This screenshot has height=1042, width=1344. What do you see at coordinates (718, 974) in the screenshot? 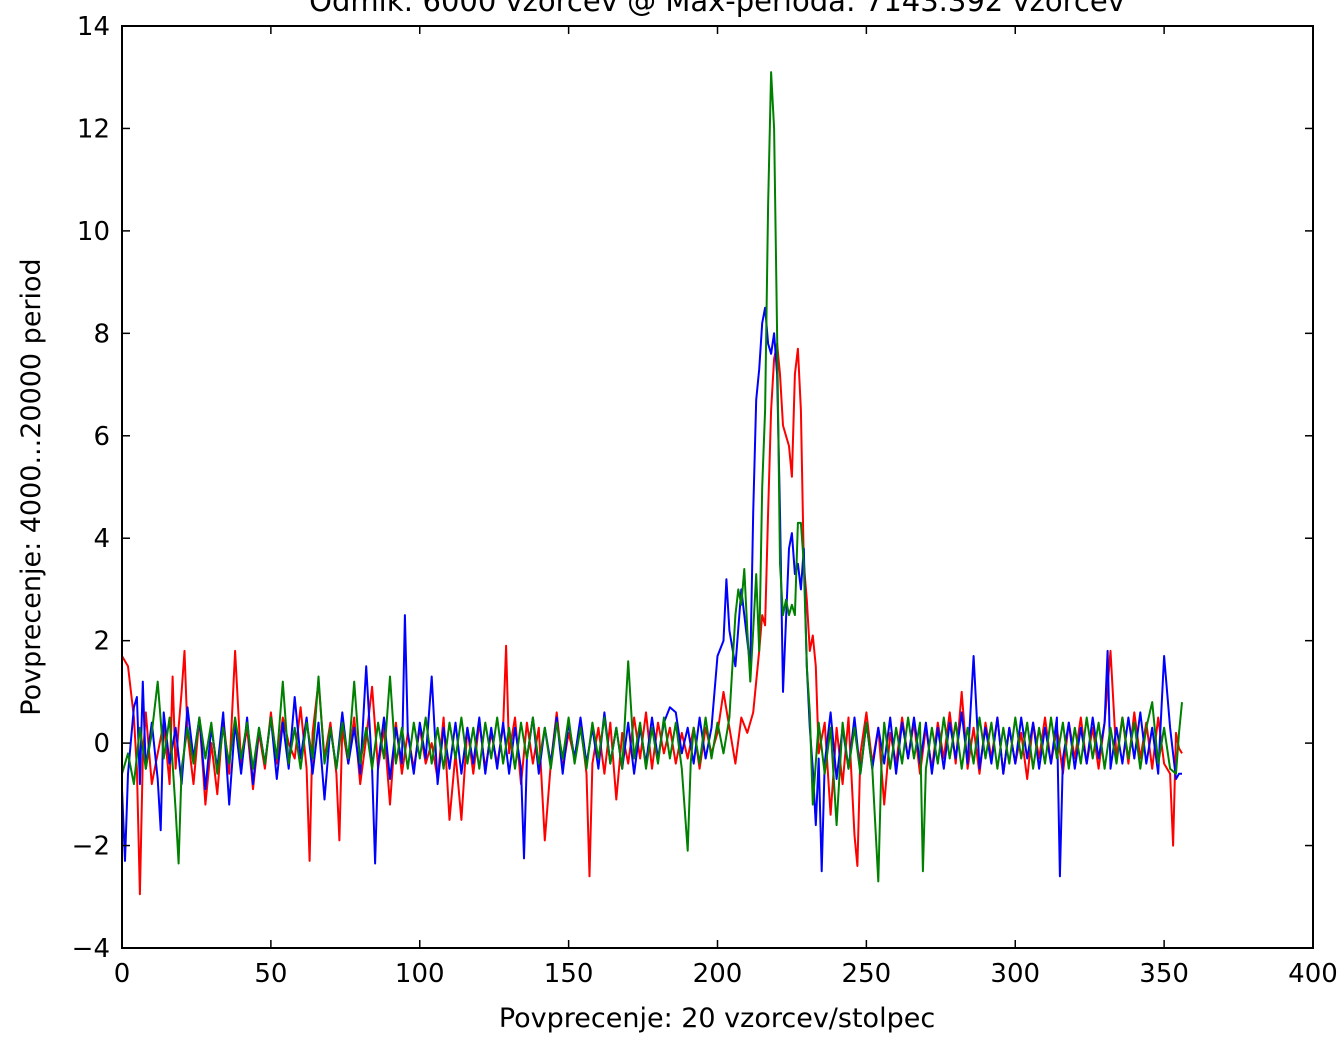
I see `x-tick-label: 200` at bounding box center [718, 974].